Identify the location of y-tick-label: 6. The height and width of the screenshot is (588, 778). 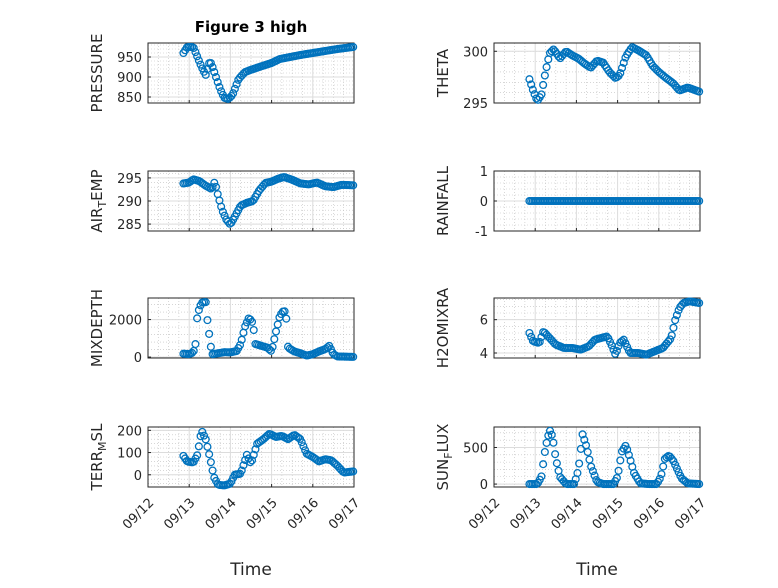
(484, 321).